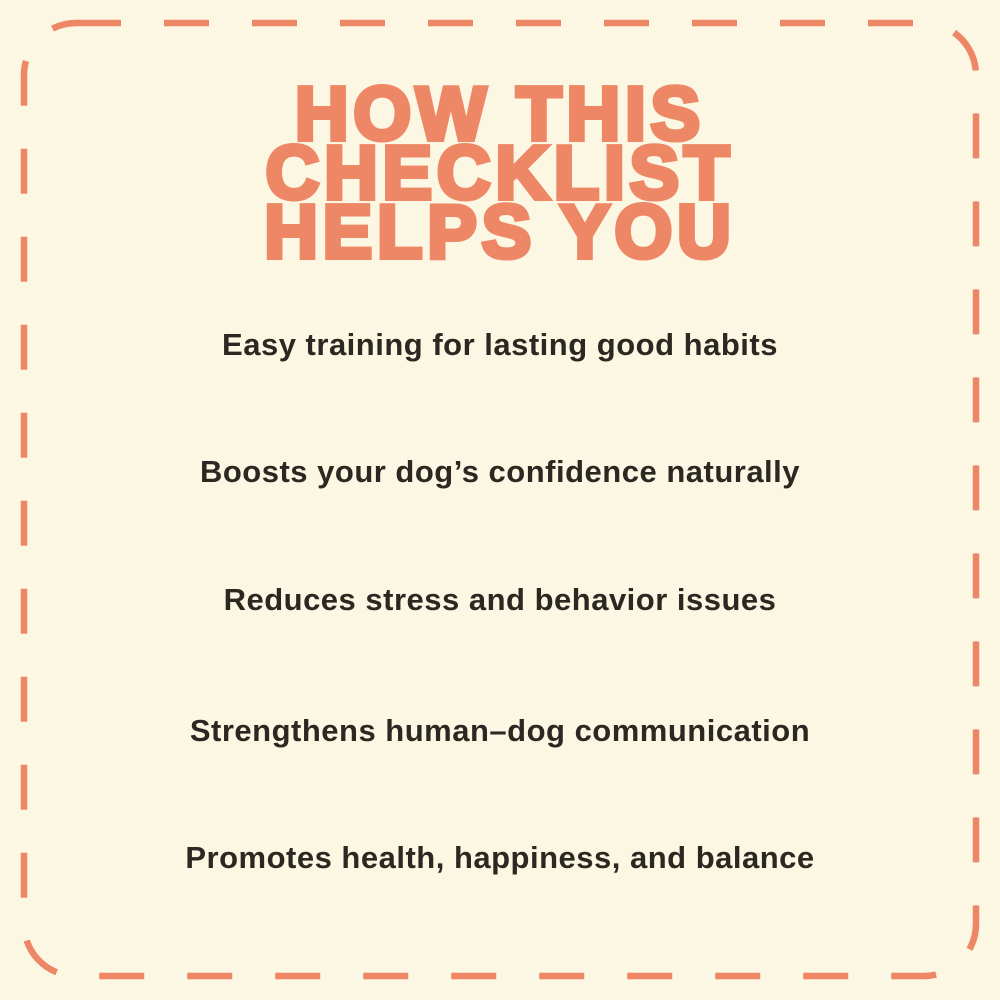 The width and height of the screenshot is (1000, 1000). I want to click on benefit-item-easy-training: Easy training for lasting good habits, so click(500, 344).